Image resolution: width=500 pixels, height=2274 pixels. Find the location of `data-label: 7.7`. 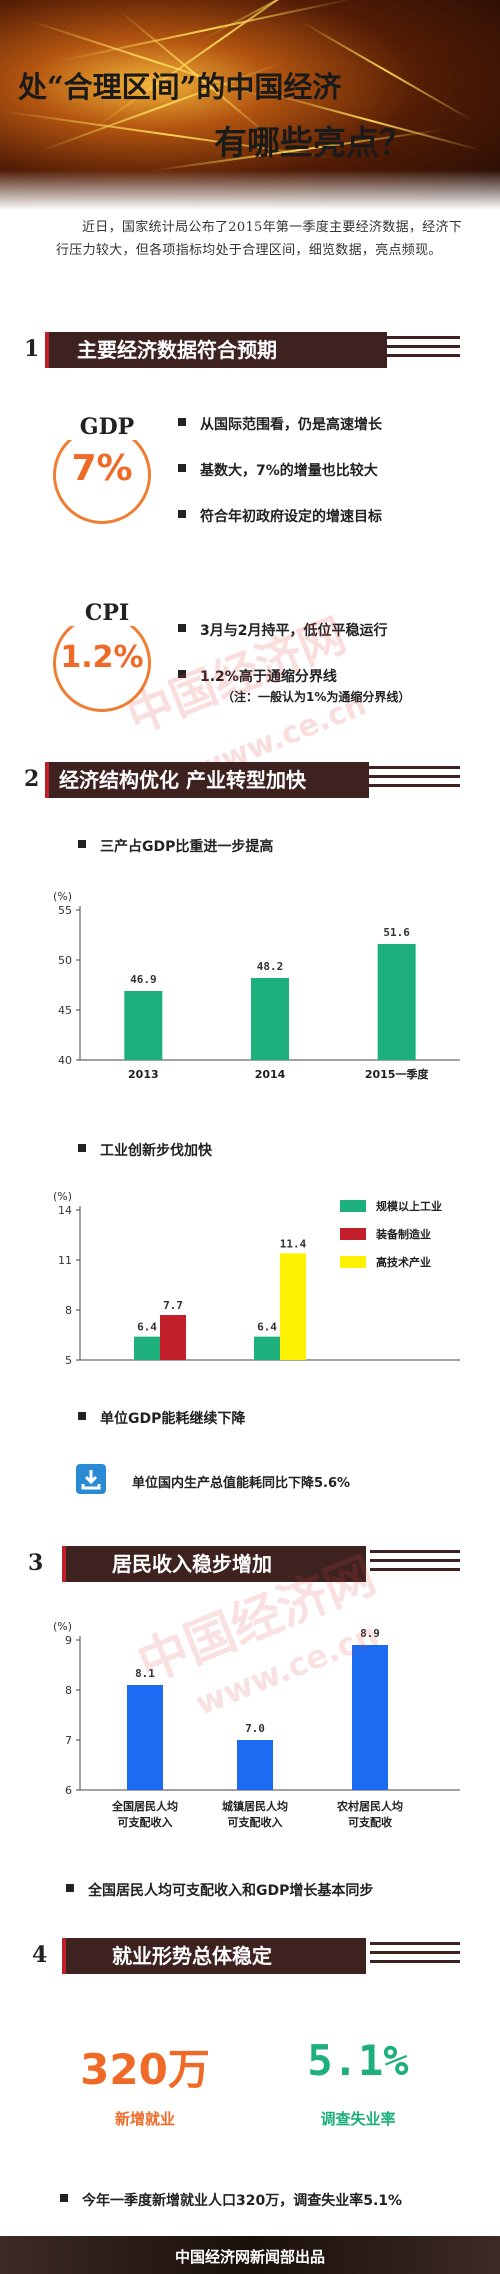

data-label: 7.7 is located at coordinates (173, 1305).